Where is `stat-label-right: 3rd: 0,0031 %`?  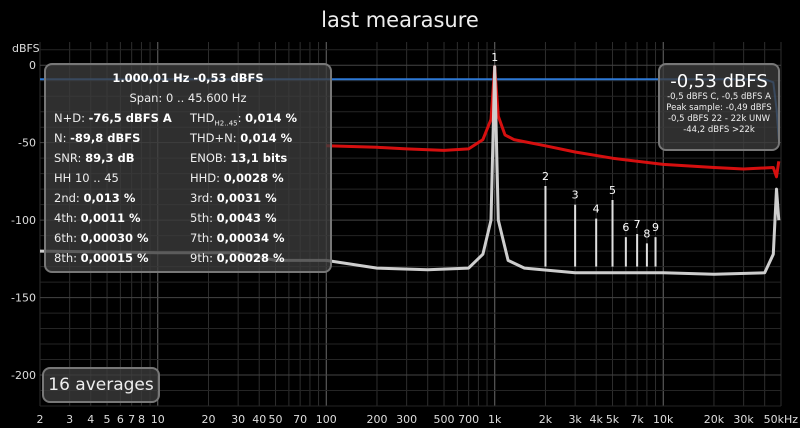 stat-label-right: 3rd: 0,0031 % is located at coordinates (233, 198).